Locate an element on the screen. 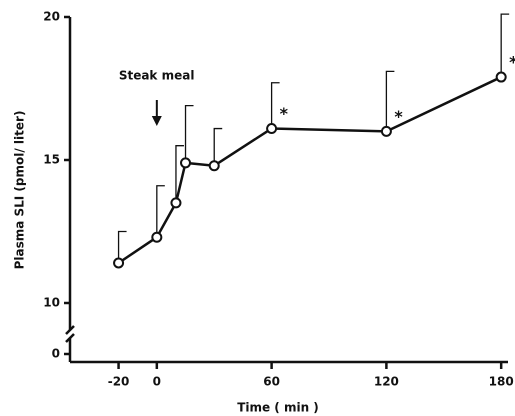 The height and width of the screenshot is (416, 515). y-tick-label: 0 is located at coordinates (56, 354).